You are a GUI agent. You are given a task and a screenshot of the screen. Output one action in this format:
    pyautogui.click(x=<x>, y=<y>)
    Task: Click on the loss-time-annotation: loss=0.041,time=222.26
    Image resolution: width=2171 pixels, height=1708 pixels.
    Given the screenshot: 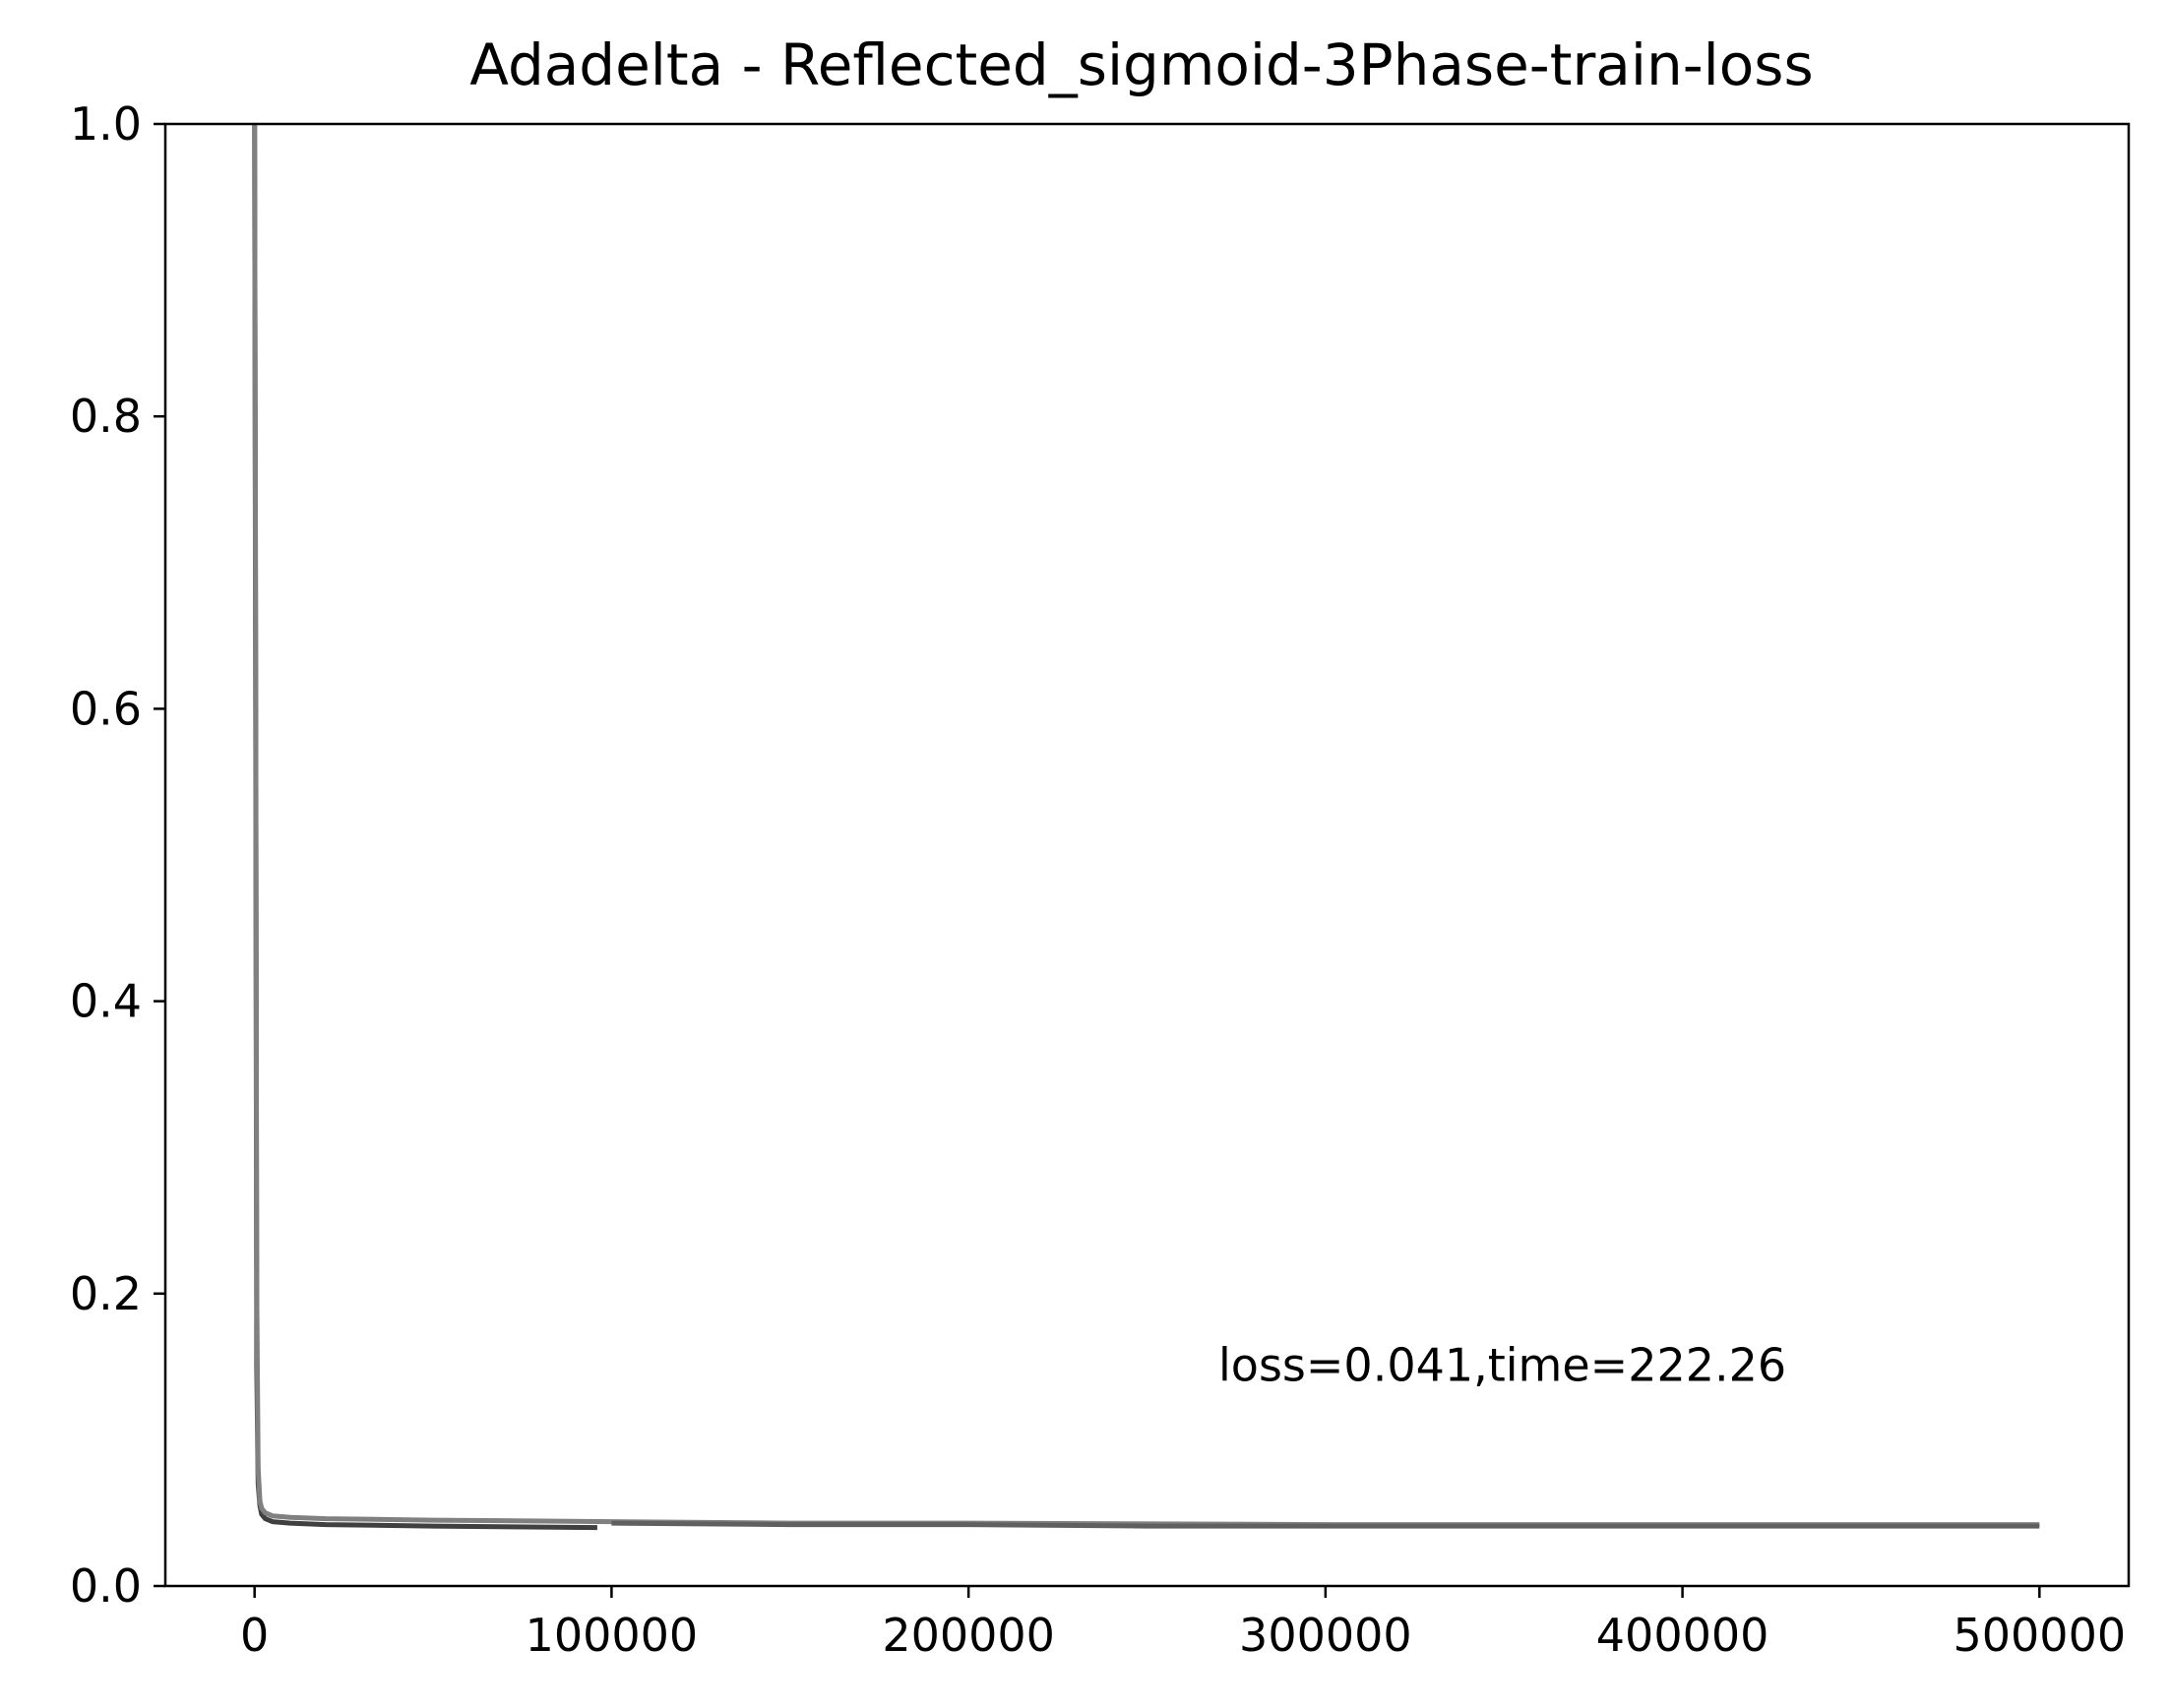 What is the action you would take?
    pyautogui.click(x=1502, y=1364)
    